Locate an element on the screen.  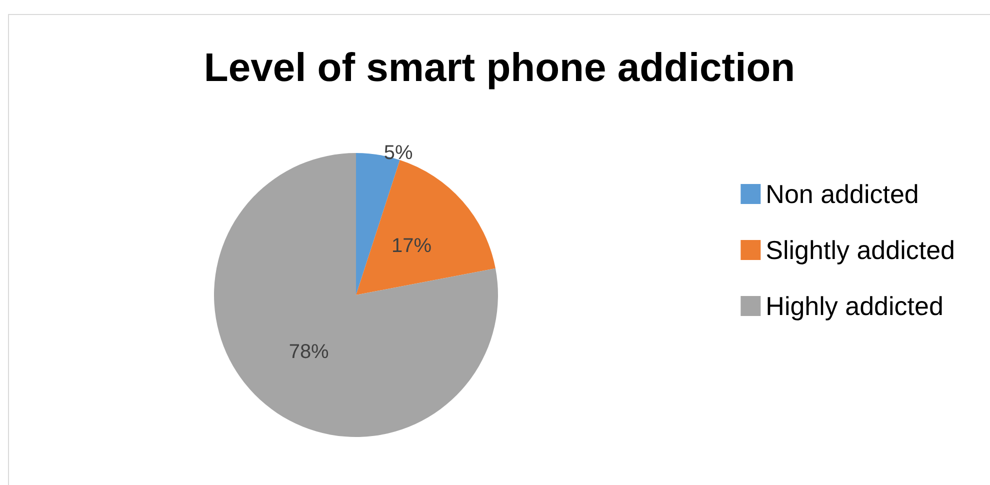
chart-title: Level of smart phone addiction is located at coordinates (500, 68).